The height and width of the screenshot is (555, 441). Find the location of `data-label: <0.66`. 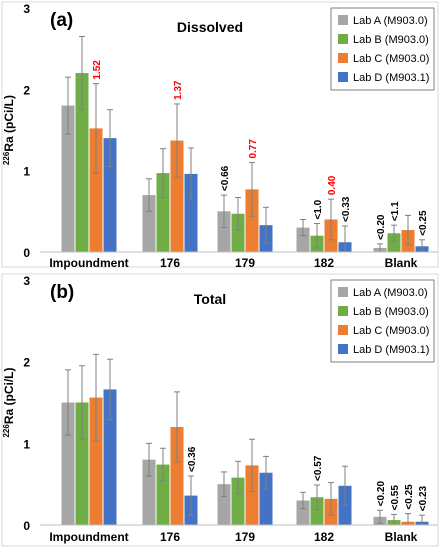

data-label: <0.66 is located at coordinates (225, 178).